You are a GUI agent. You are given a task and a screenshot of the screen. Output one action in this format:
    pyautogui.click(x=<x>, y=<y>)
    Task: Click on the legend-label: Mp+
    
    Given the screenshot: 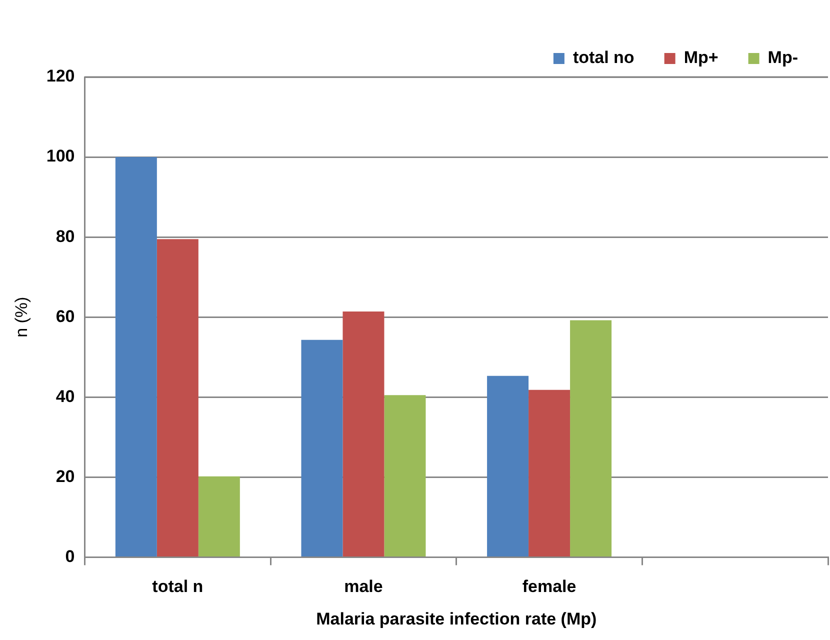 What is the action you would take?
    pyautogui.click(x=701, y=58)
    